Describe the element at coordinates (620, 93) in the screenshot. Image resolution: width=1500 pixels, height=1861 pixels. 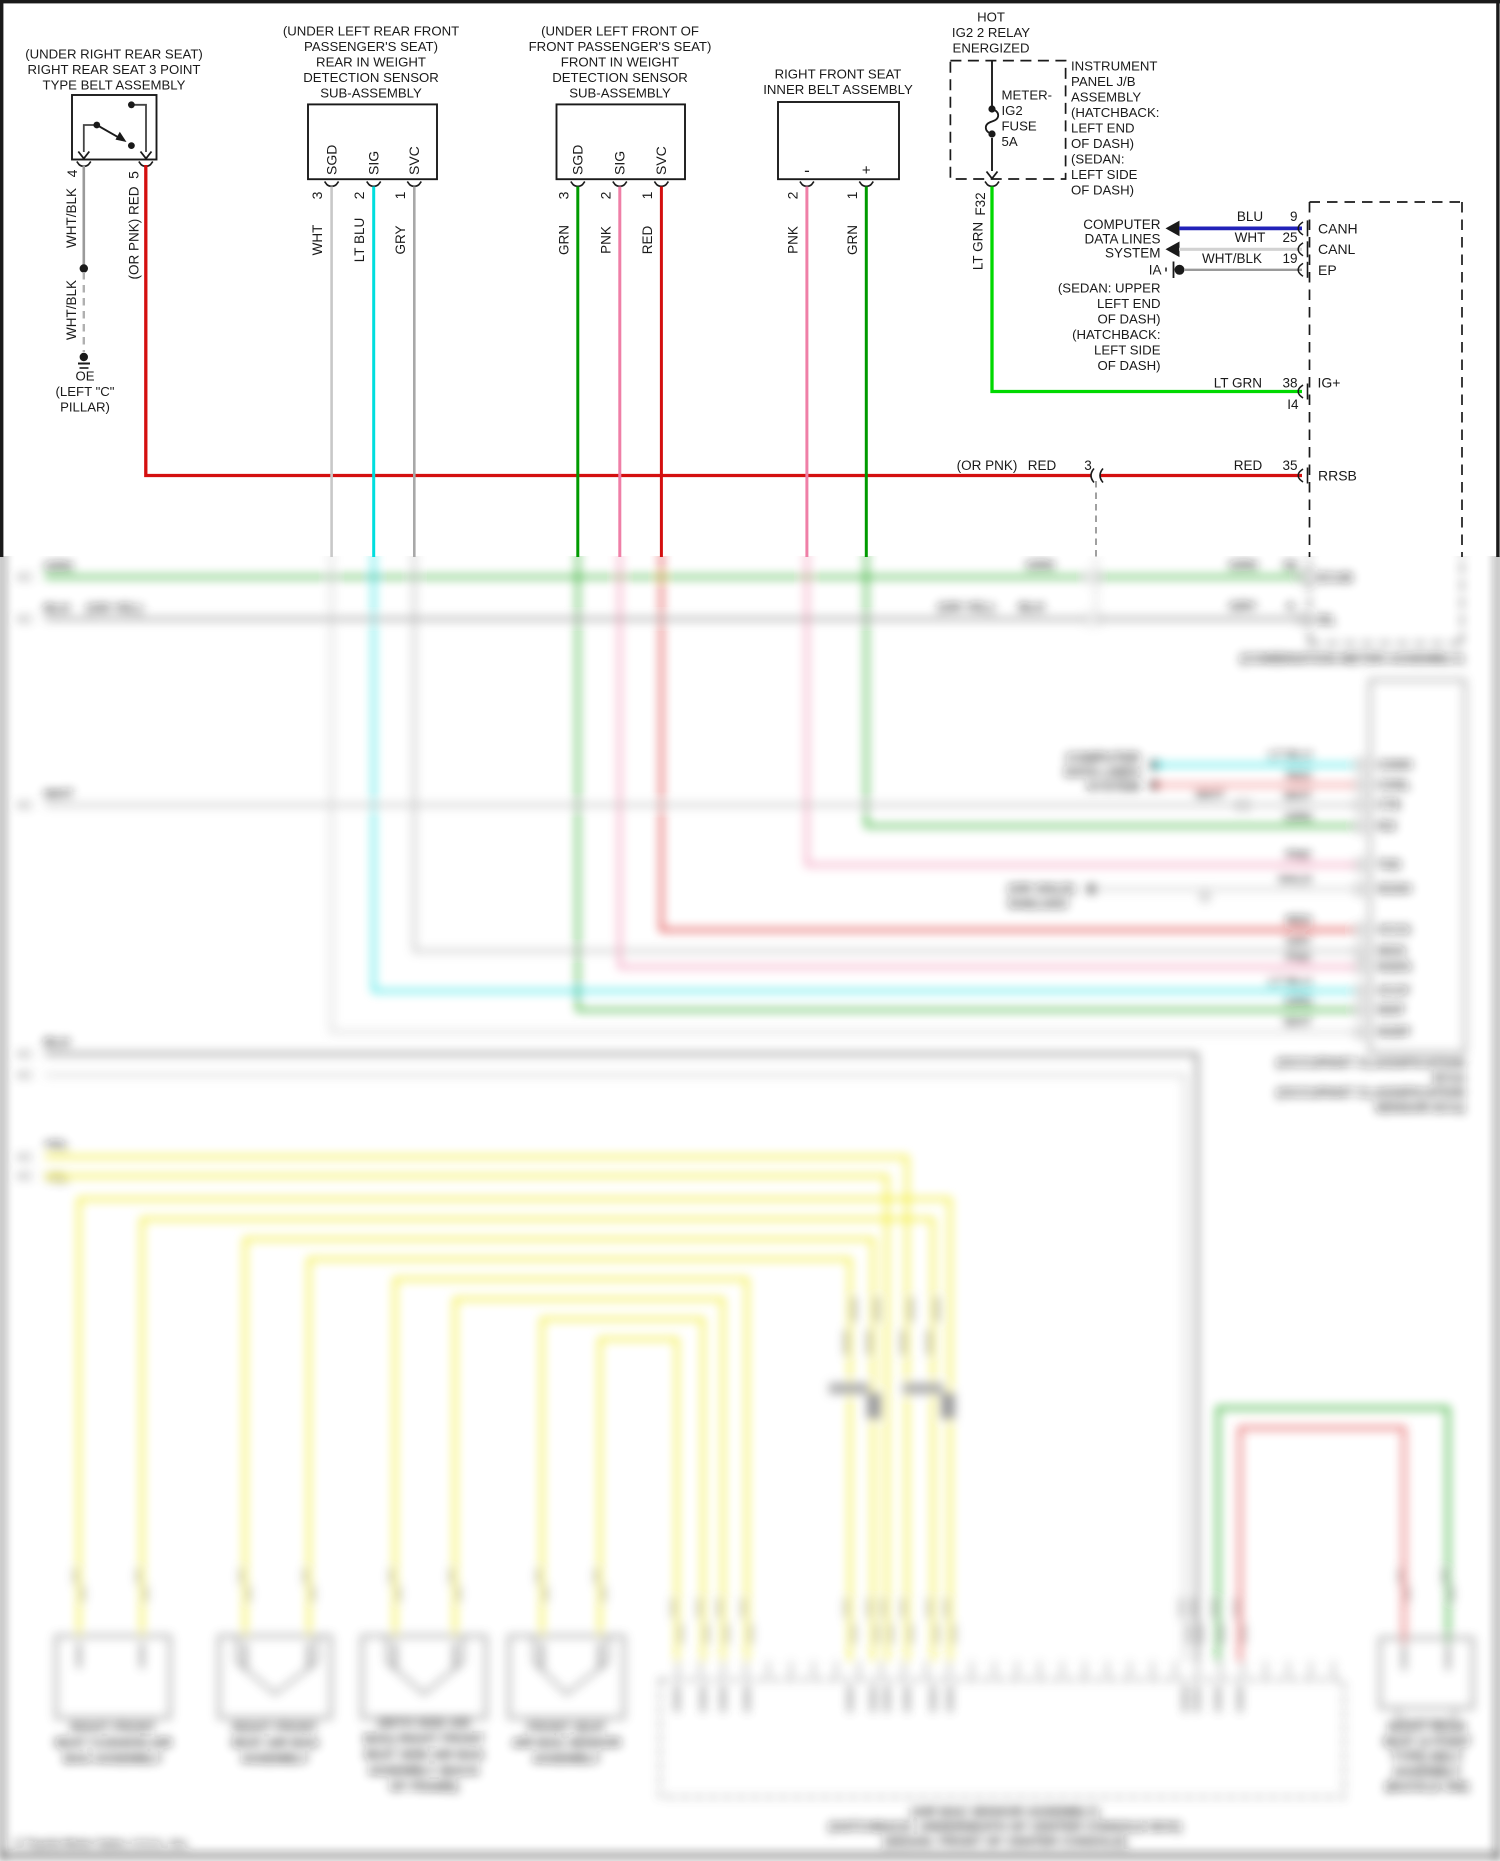
I see `svg-text: SUB-ASSEMBLY` at that location.